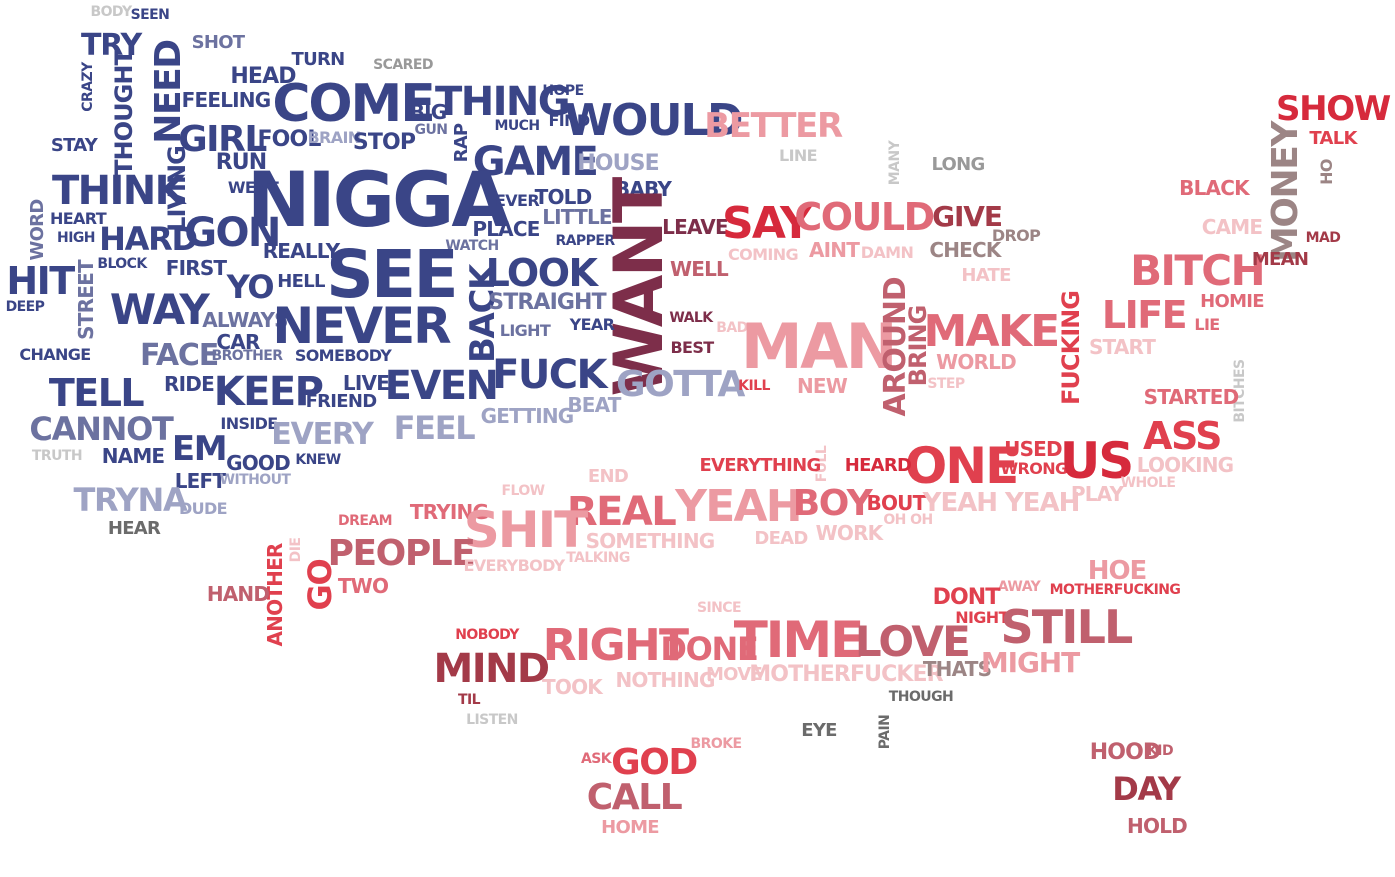 This screenshot has height=877, width=1395. What do you see at coordinates (921, 697) in the screenshot?
I see `word-though: THOUGH` at bounding box center [921, 697].